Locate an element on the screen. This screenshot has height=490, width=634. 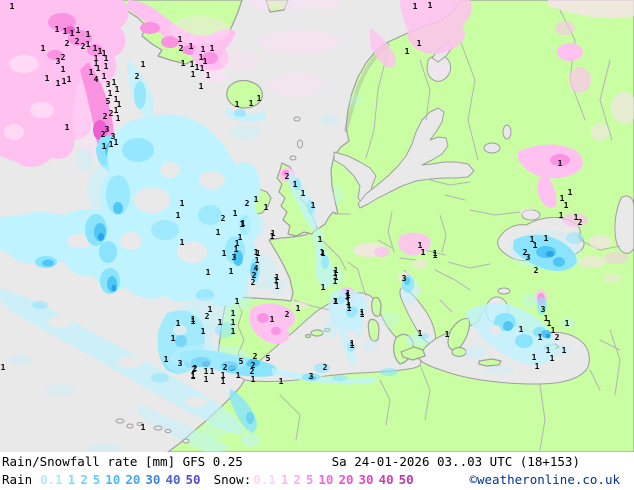
land-sicily is located at coordinates (413, 353).